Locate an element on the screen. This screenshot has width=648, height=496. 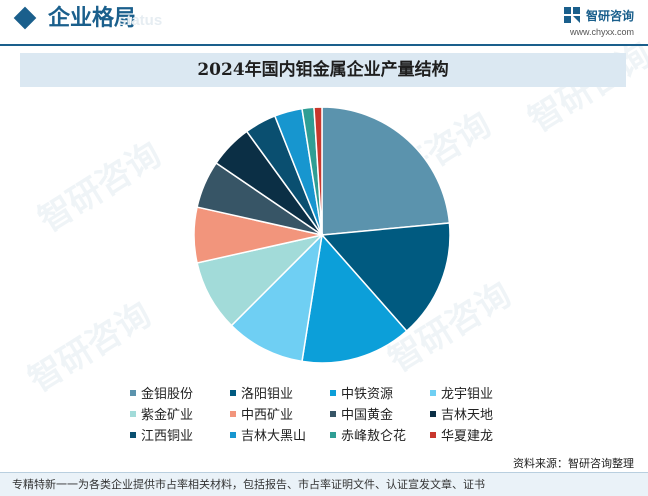
legend-label: 中铁资源 is located at coordinates (367, 394).